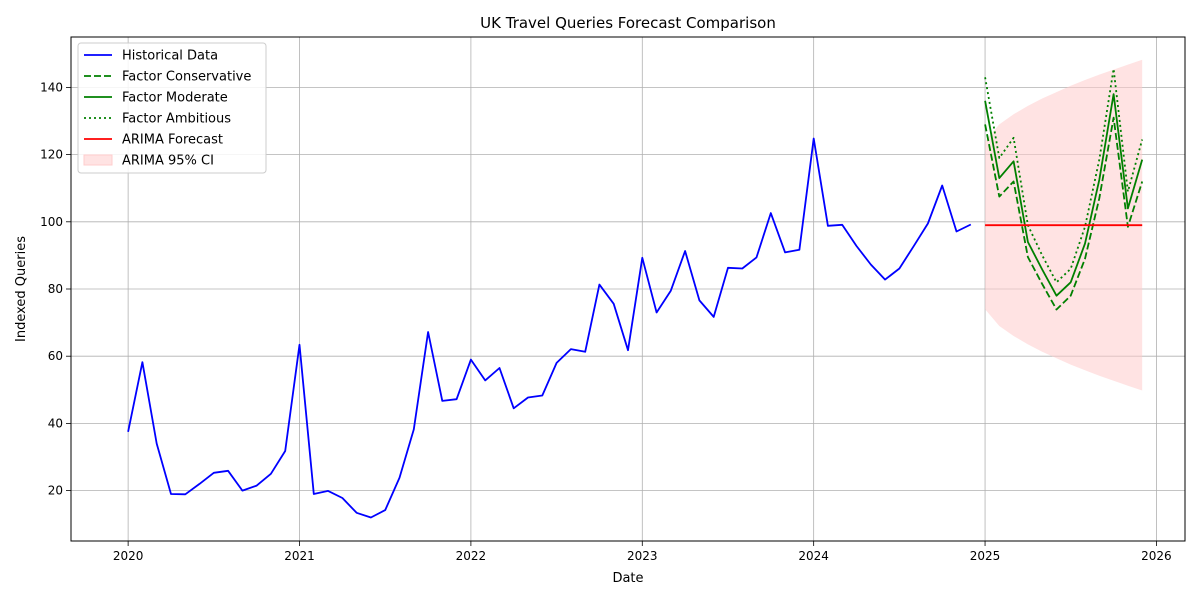 This screenshot has height=604, width=1200. What do you see at coordinates (172, 140) in the screenshot?
I see `legend-label: ARIMA Forecast` at bounding box center [172, 140].